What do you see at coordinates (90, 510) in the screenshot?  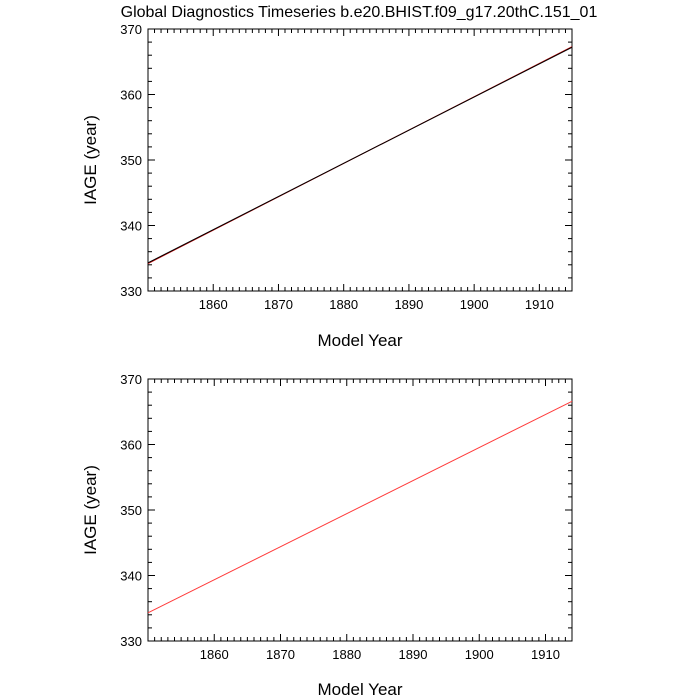 I see `y-axis-label-bottom: IAGE (year)` at bounding box center [90, 510].